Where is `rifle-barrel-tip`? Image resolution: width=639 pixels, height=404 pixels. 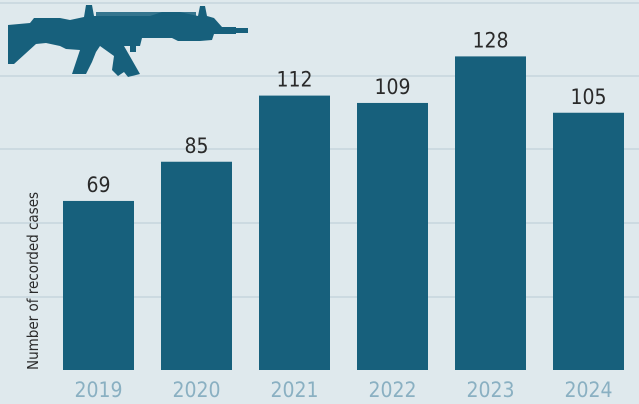
rifle-barrel-tip is located at coordinates (242, 30).